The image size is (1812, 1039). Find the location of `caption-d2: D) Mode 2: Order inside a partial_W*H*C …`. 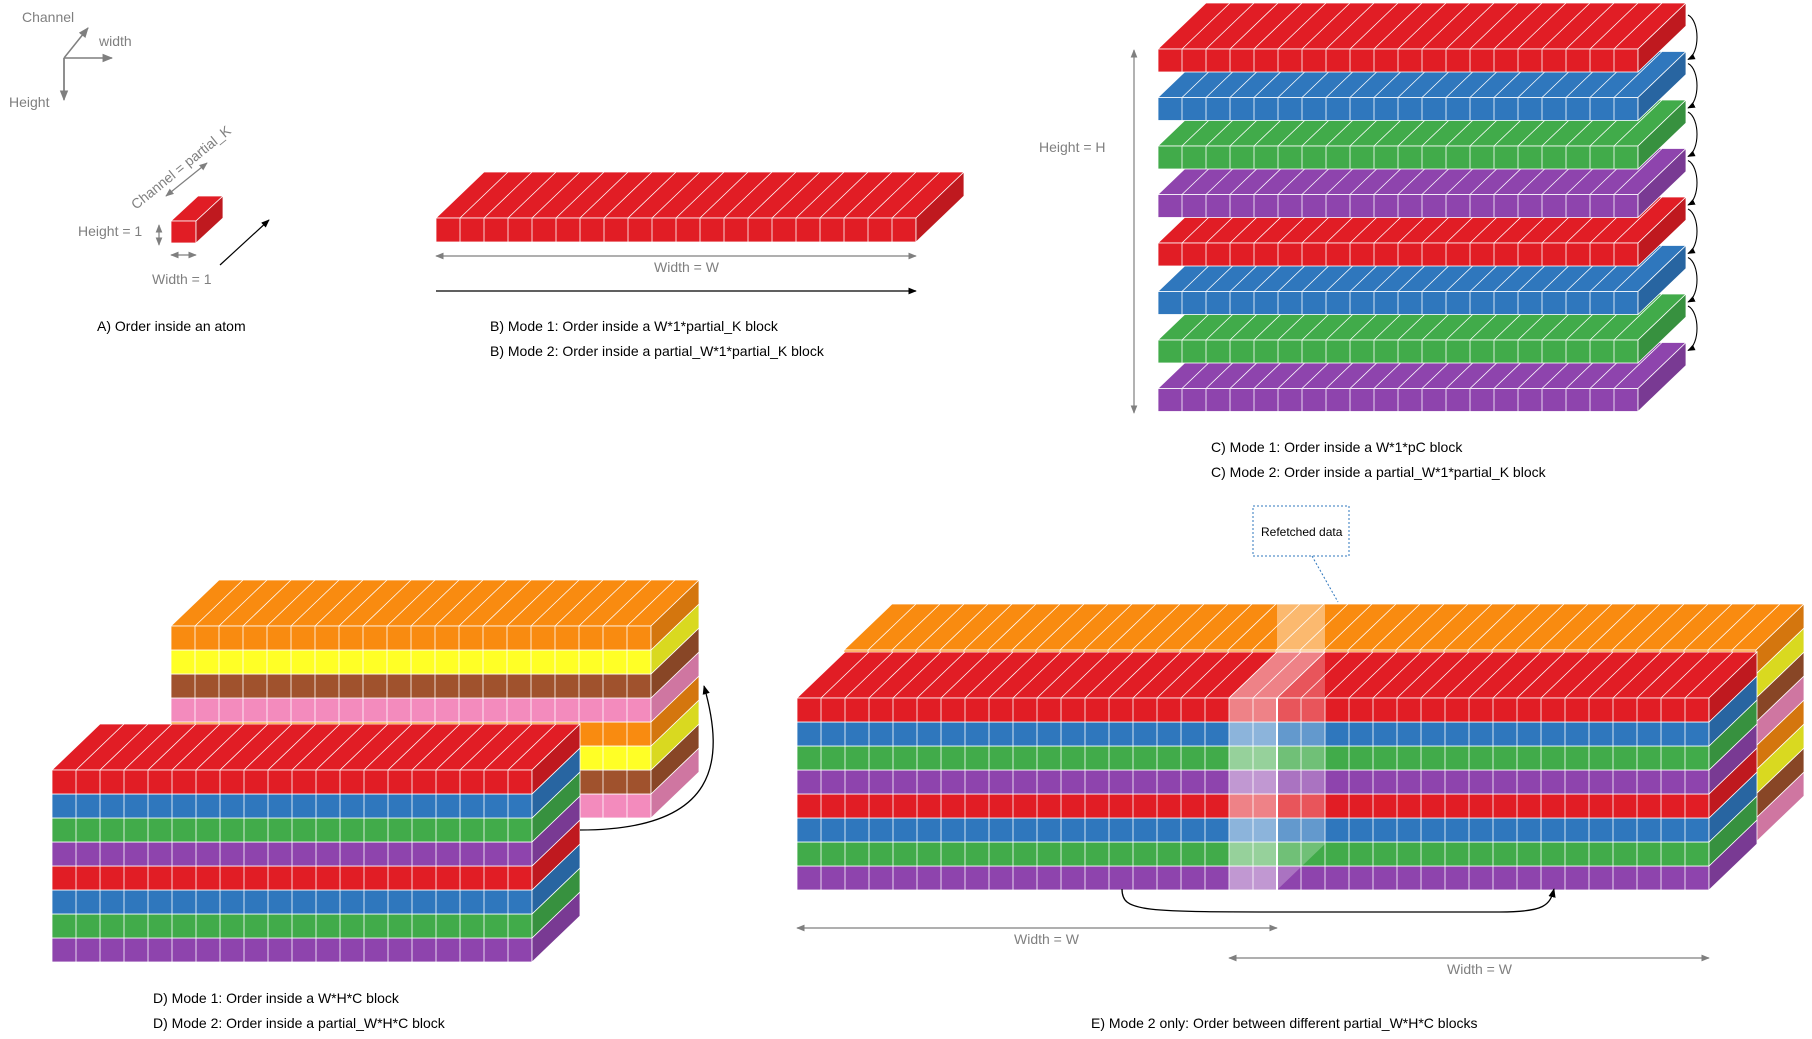

caption-d2: D) Mode 2: Order inside a partial_W*H*C … is located at coordinates (299, 1023).